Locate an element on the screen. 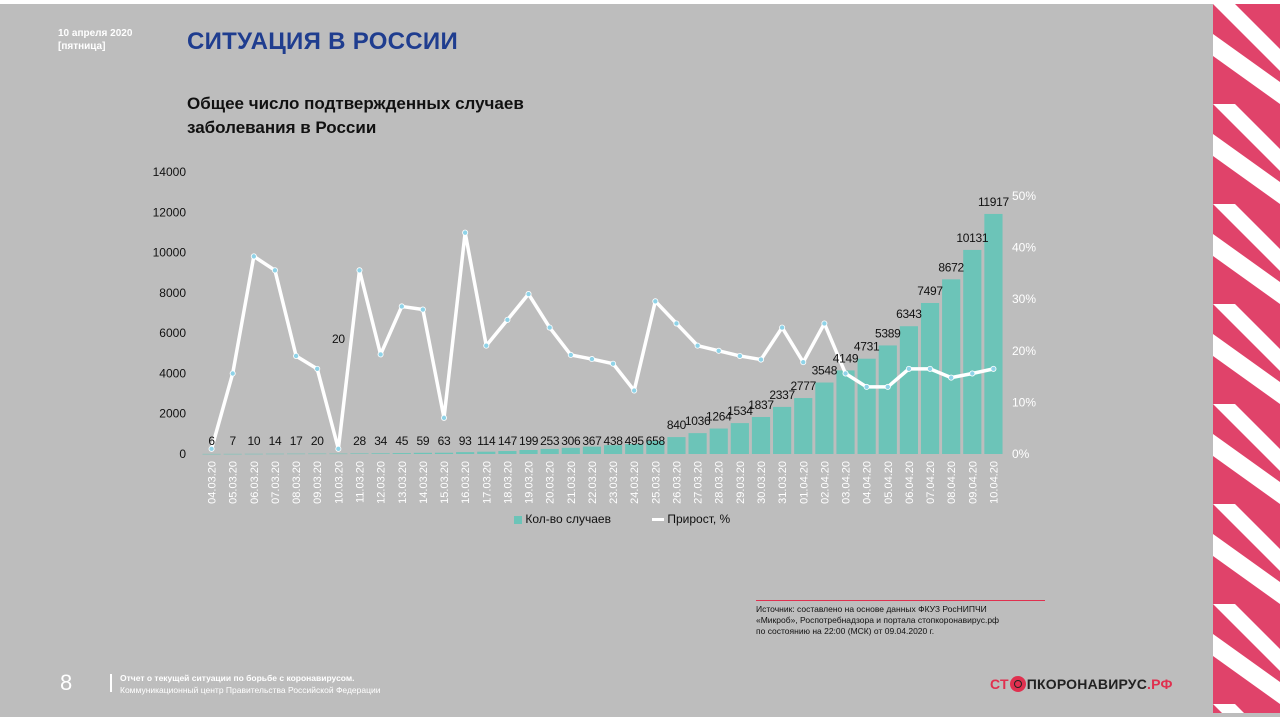 This screenshot has width=1280, height=717. bar-value-label: 93 is located at coordinates (465, 441).